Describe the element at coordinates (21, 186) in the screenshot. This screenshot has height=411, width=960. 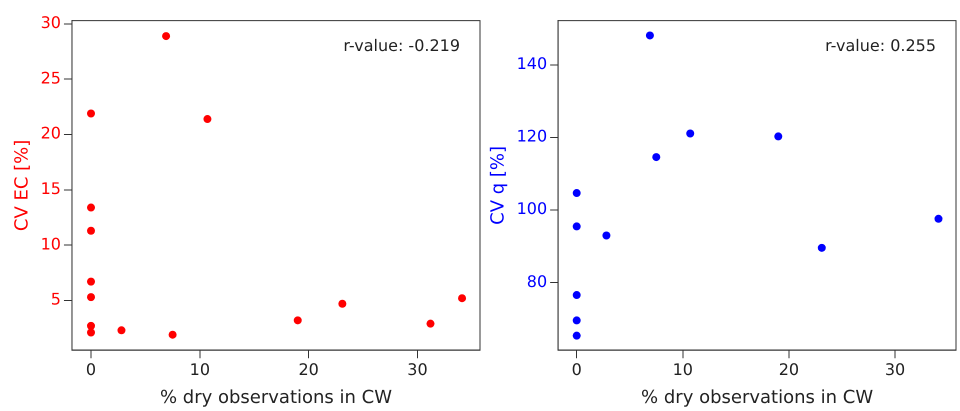
I see `y-axis-title: CV EC [%]` at that location.